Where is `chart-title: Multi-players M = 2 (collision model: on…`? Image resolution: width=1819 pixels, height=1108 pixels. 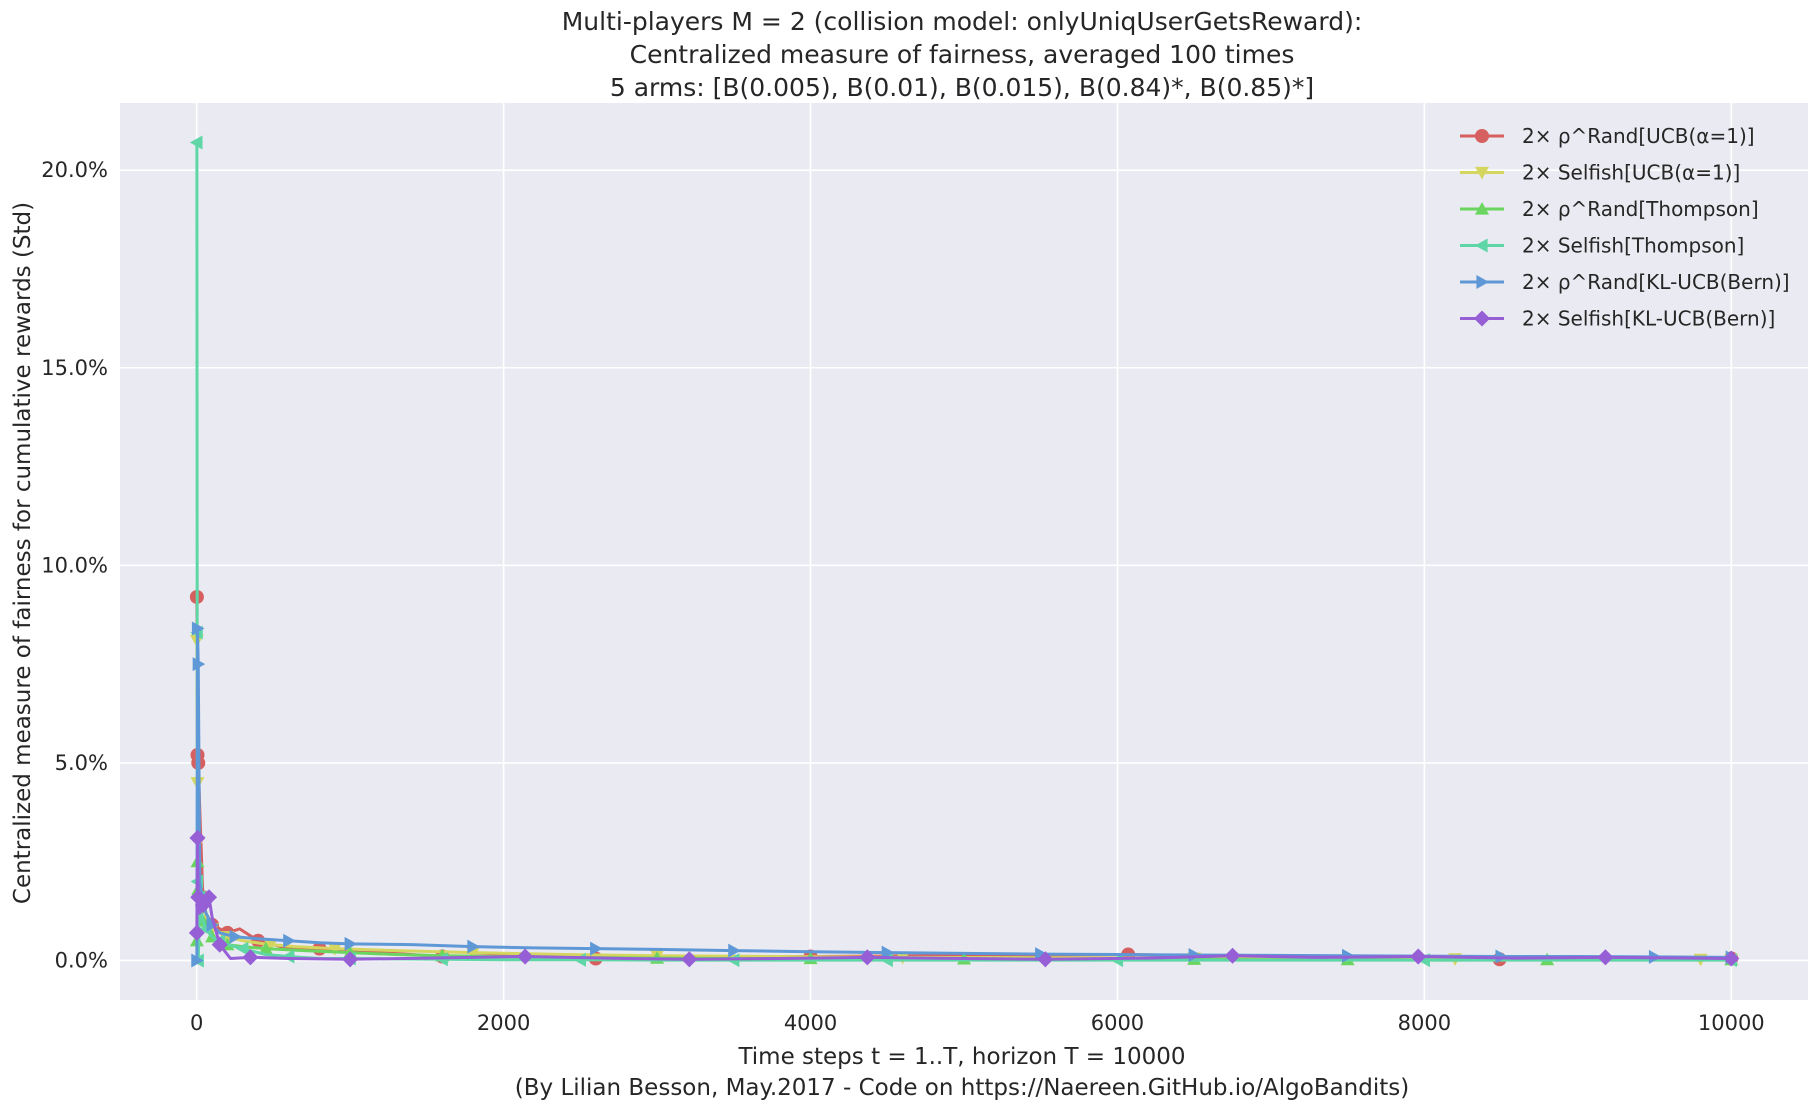 chart-title: Multi-players M = 2 (collision model: on… is located at coordinates (962, 54).